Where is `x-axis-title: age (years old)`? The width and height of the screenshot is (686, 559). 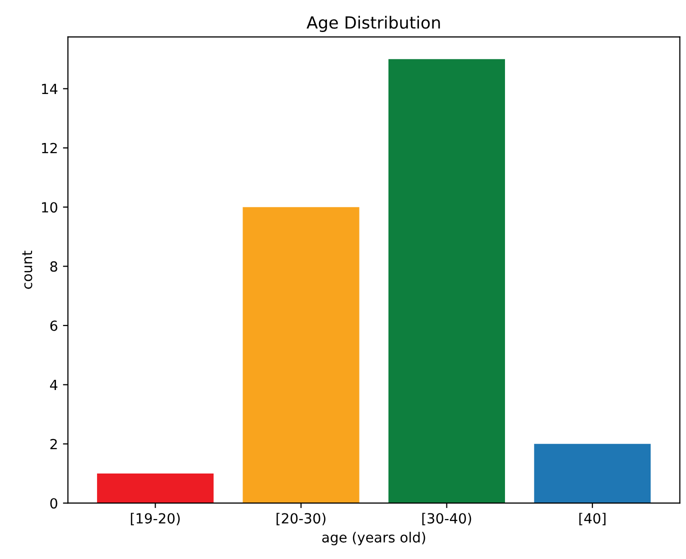 x-axis-title: age (years old) is located at coordinates (374, 539).